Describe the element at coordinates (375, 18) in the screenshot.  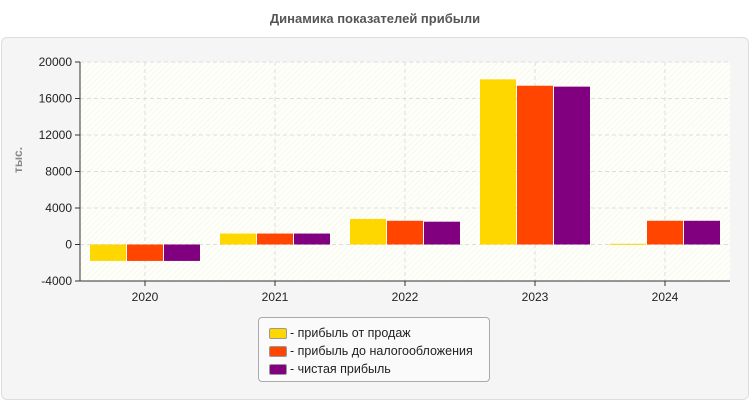
I see `chart-title: Динамика показателей прибыли` at that location.